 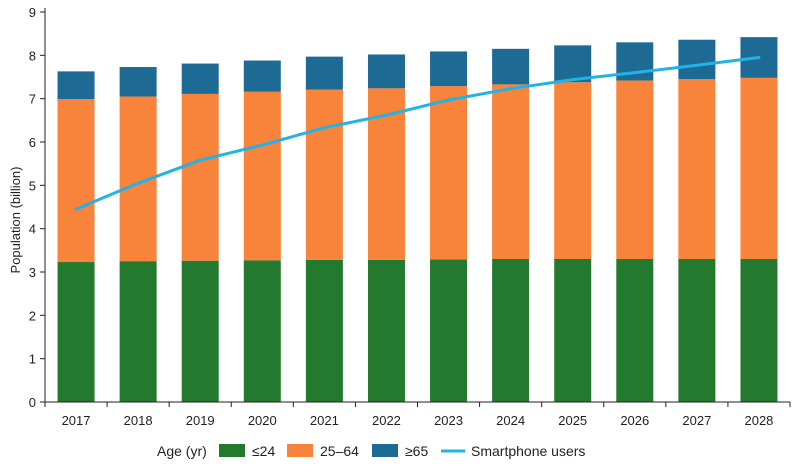 I want to click on x-tick-label: 2025, so click(x=572, y=420).